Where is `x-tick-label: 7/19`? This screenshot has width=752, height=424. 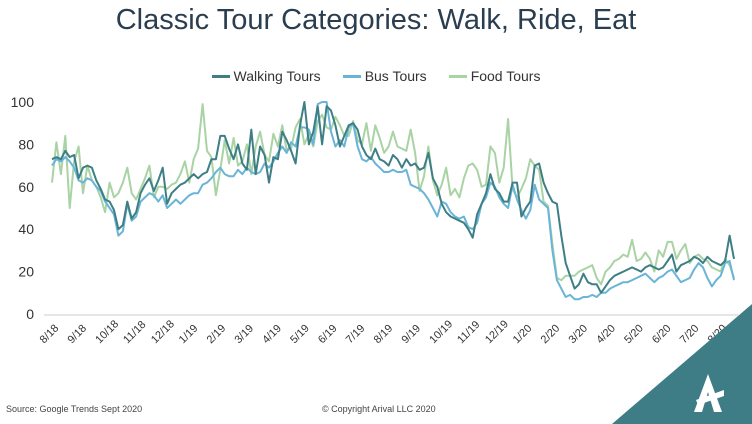 x-tick-label: 7/19 is located at coordinates (356, 334).